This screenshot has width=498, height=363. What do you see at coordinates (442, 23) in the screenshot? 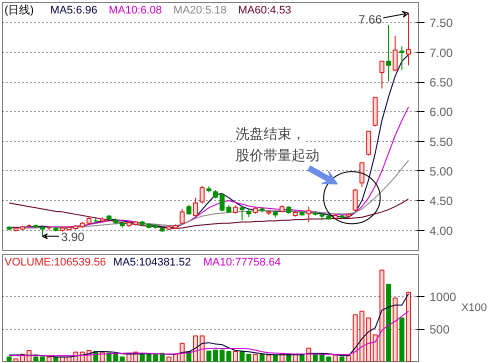
I see `y-tick-label: 7.50` at bounding box center [442, 23].